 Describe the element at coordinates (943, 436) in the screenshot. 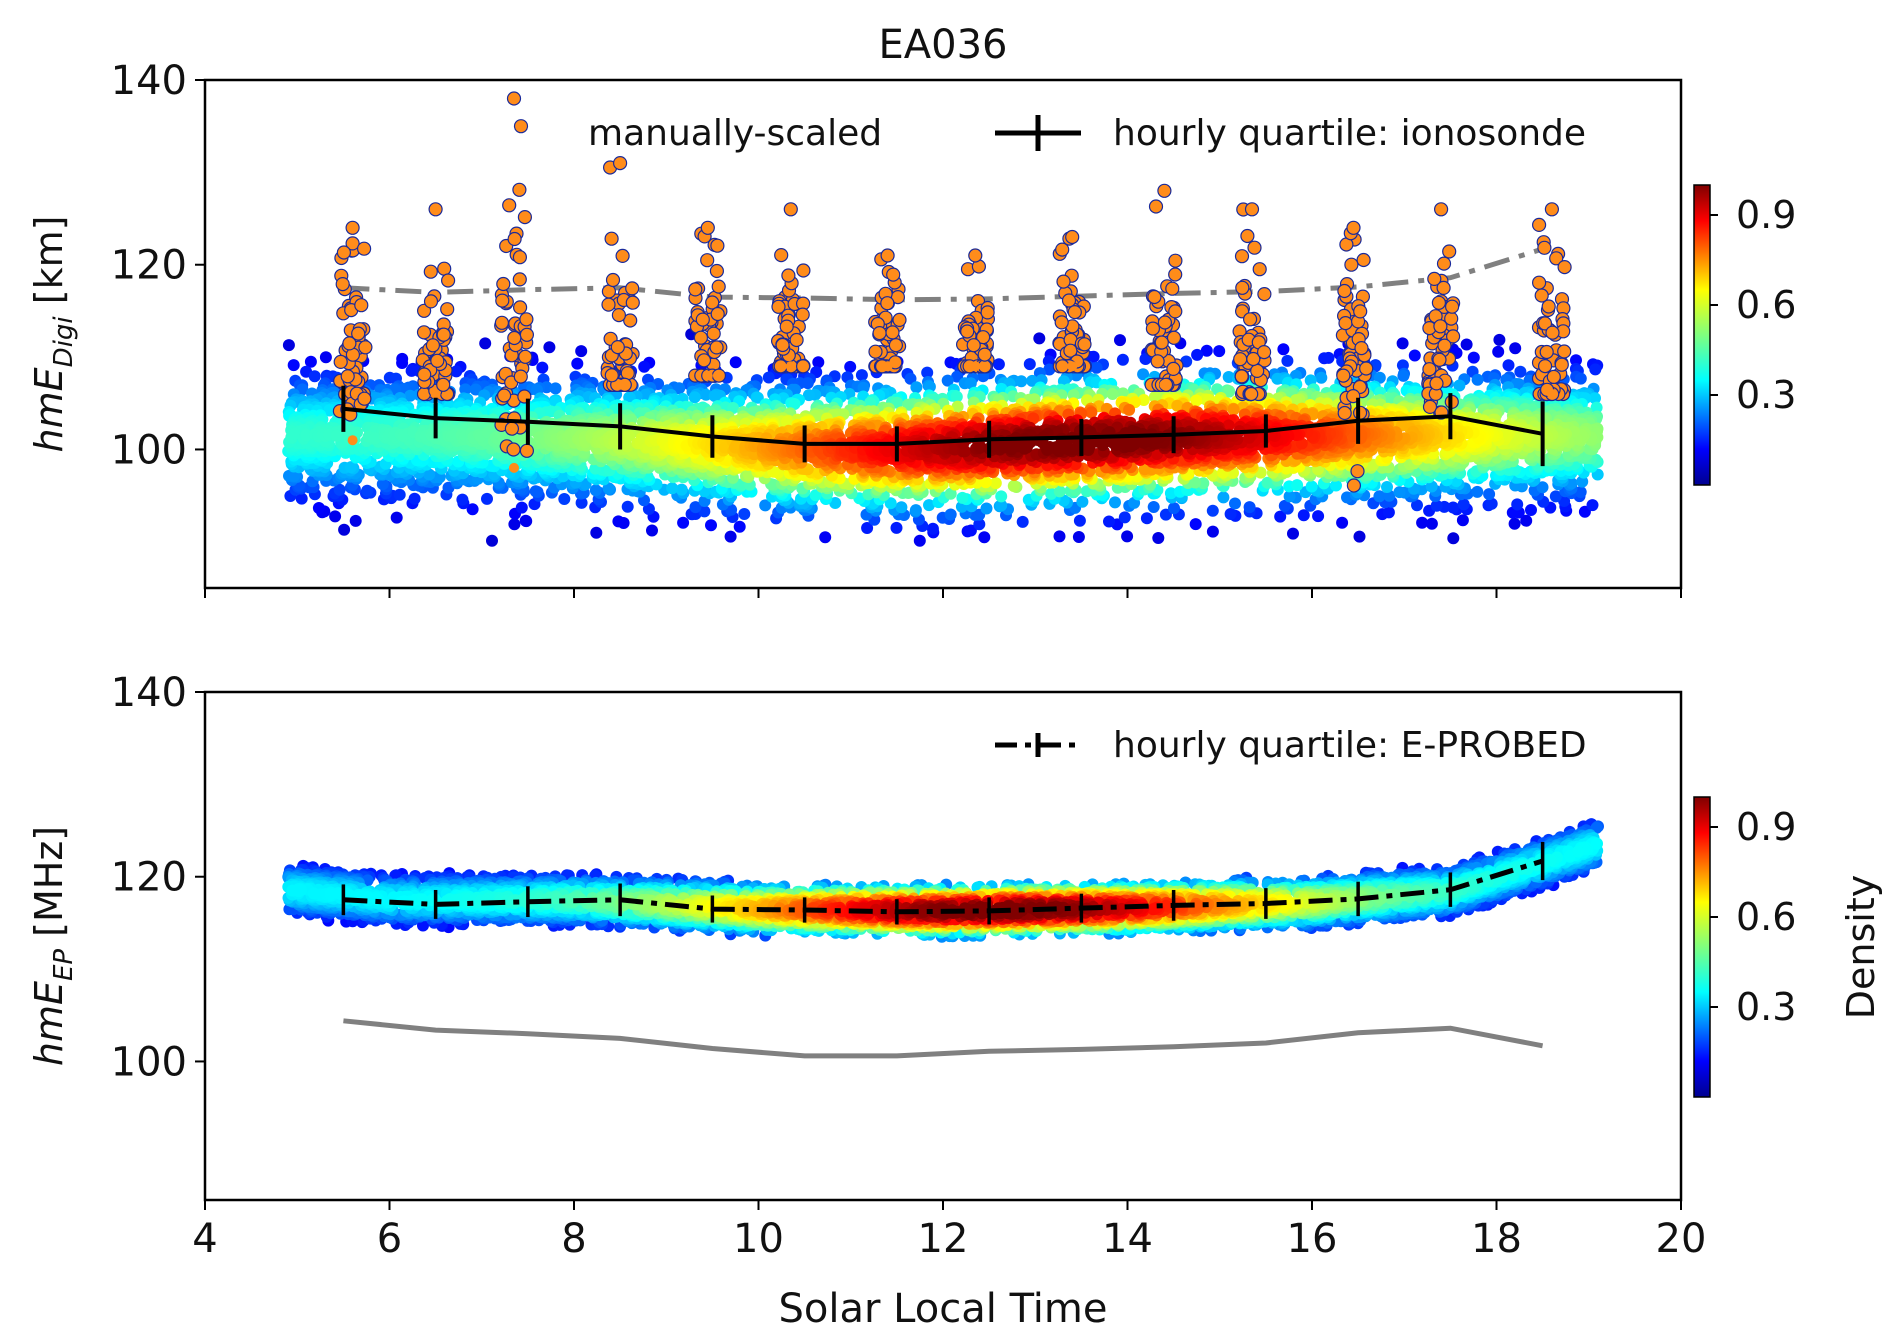

I see `density-scatter-top` at that location.